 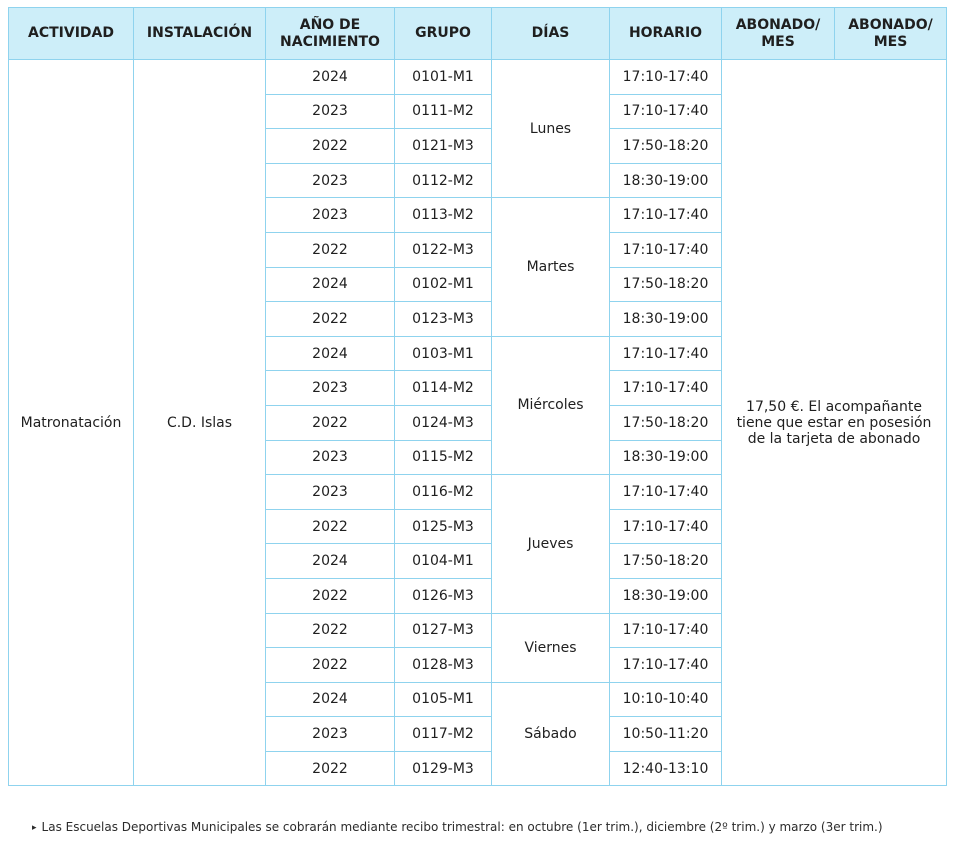 What do you see at coordinates (550, 128) in the screenshot?
I see `dia-cell: Lunes` at bounding box center [550, 128].